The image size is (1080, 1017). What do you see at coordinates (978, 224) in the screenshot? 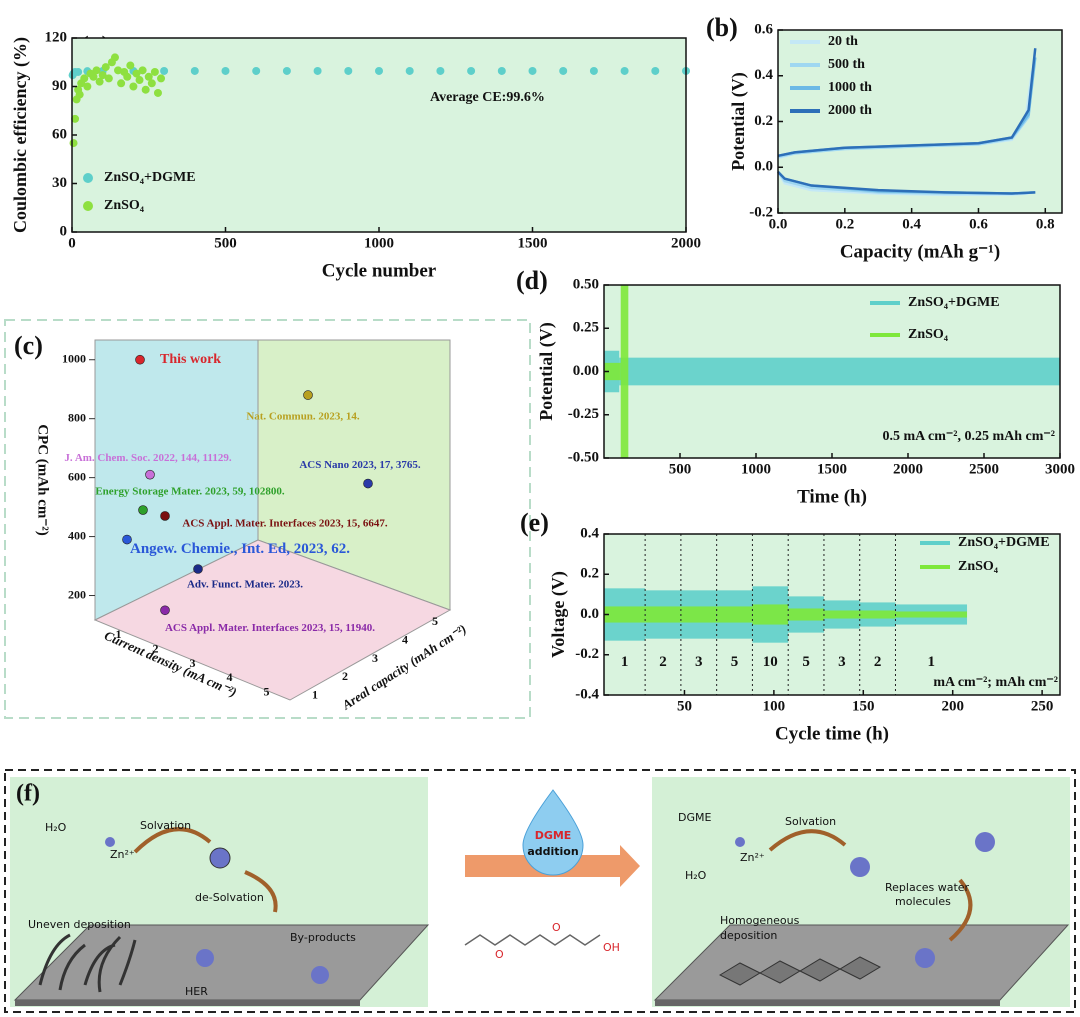
I see `x-tick-label: 0.6` at bounding box center [978, 224].